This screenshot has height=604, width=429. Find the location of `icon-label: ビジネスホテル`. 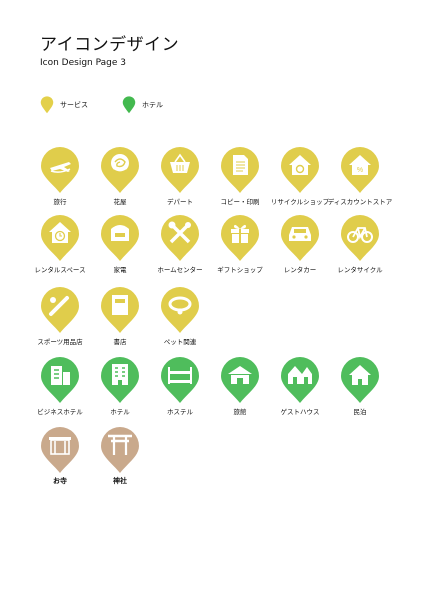

icon-label: ビジネスホテル is located at coordinates (60, 412).